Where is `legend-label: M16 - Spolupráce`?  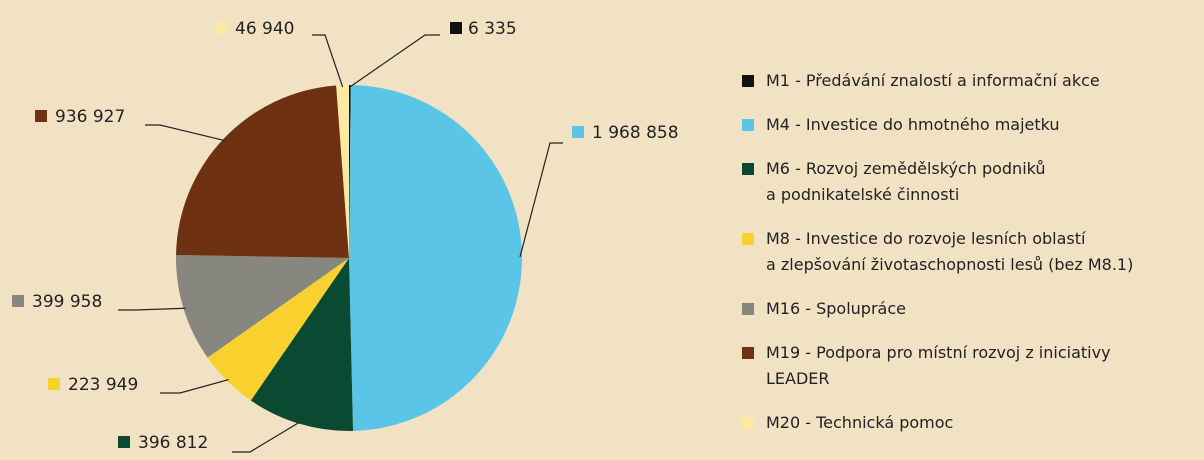 legend-label: M16 - Spolupráce is located at coordinates (836, 308).